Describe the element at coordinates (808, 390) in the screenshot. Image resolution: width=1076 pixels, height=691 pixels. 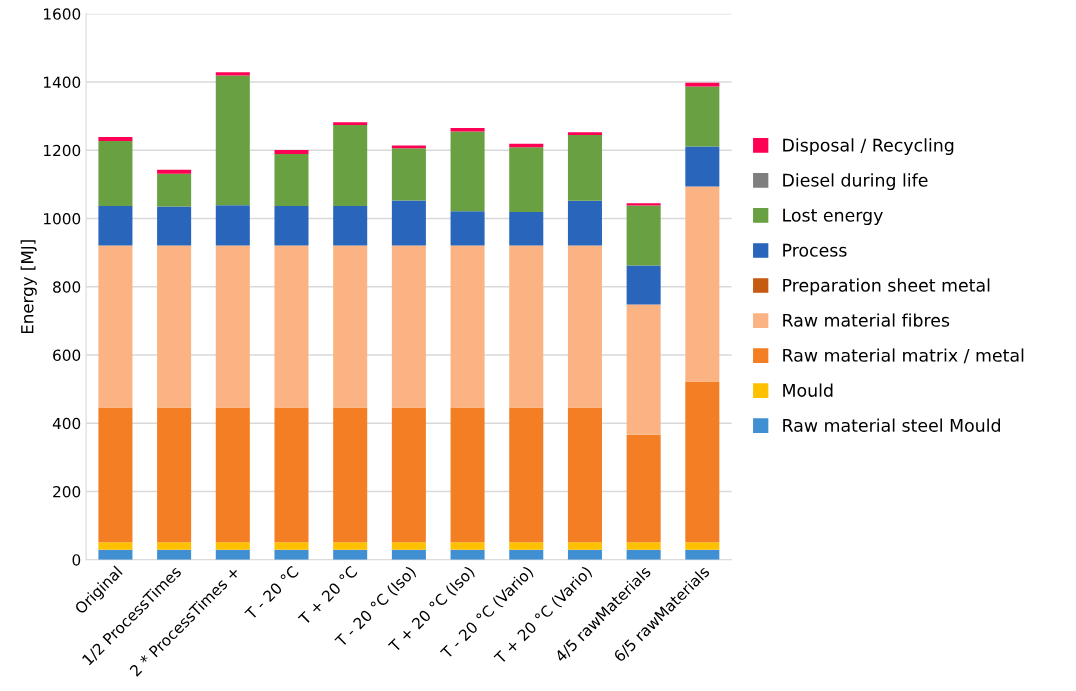
I see `legend-label: Mould` at that location.